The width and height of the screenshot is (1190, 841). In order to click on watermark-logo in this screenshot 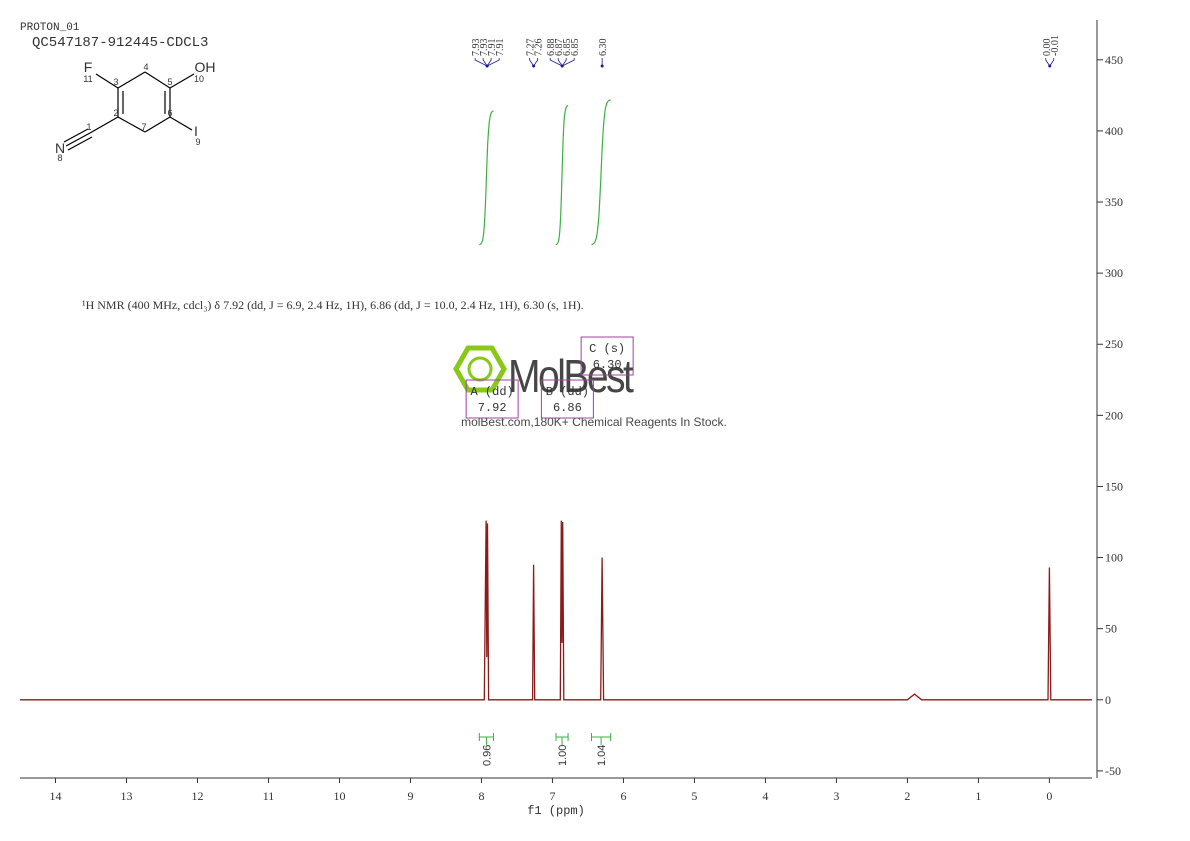, I will do `click(480, 369)`.